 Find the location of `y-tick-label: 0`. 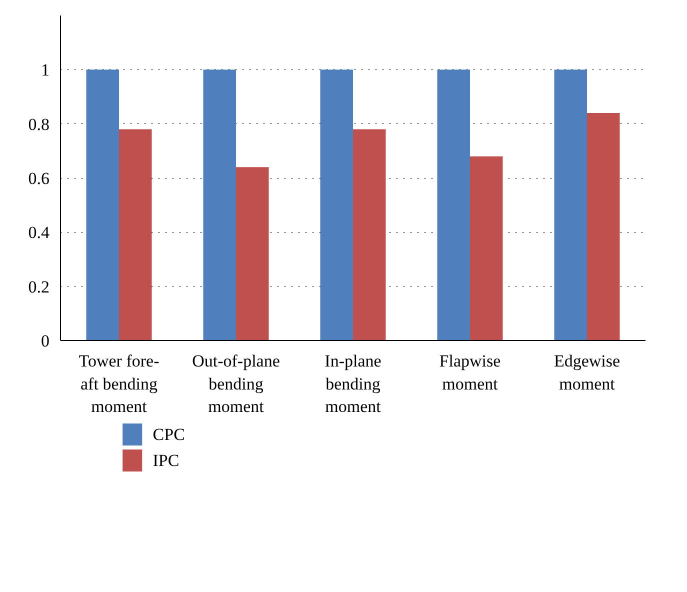

y-tick-label: 0 is located at coordinates (45, 341).